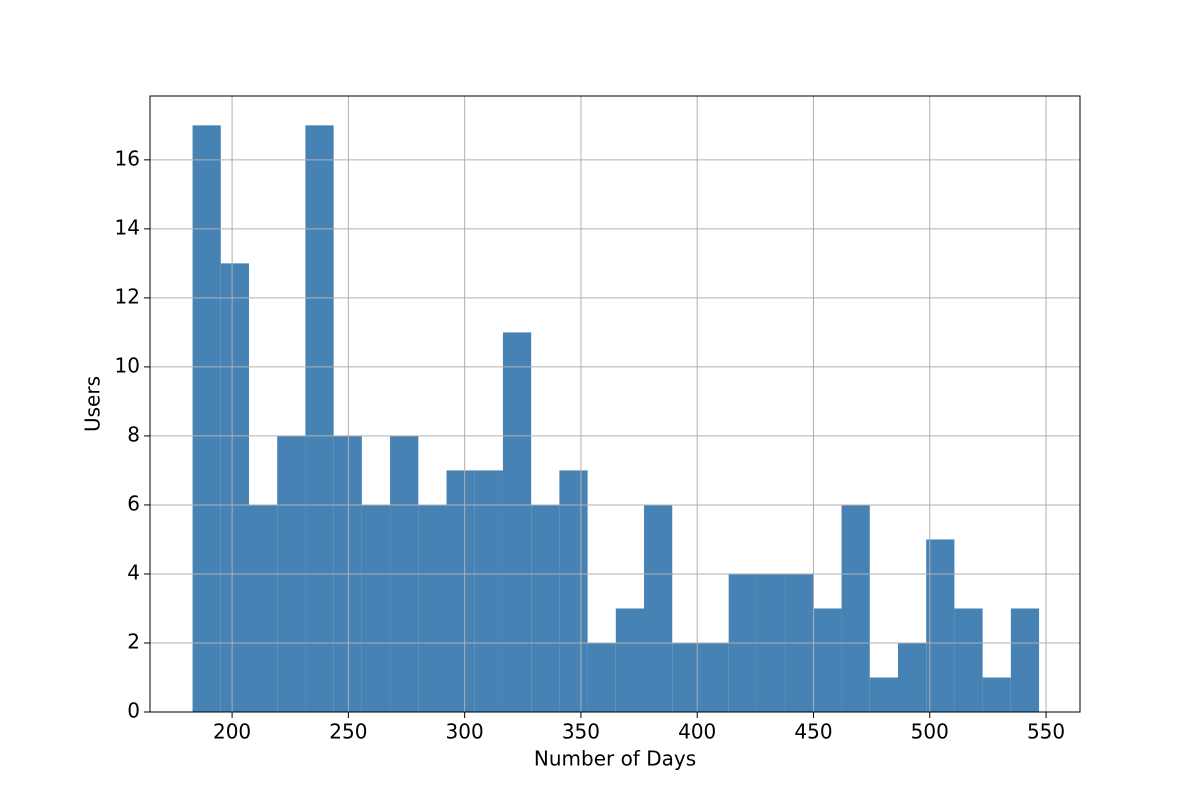 The height and width of the screenshot is (800, 1200). Describe the element at coordinates (133, 711) in the screenshot. I see `y-tick-label: 0` at that location.